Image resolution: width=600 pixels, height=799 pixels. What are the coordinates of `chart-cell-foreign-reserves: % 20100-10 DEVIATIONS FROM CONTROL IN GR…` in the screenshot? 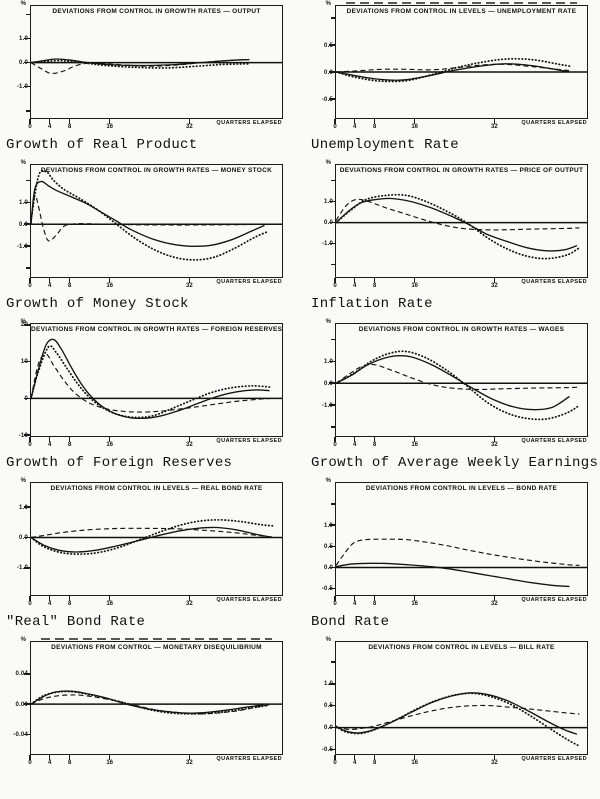 It's located at (144, 400).